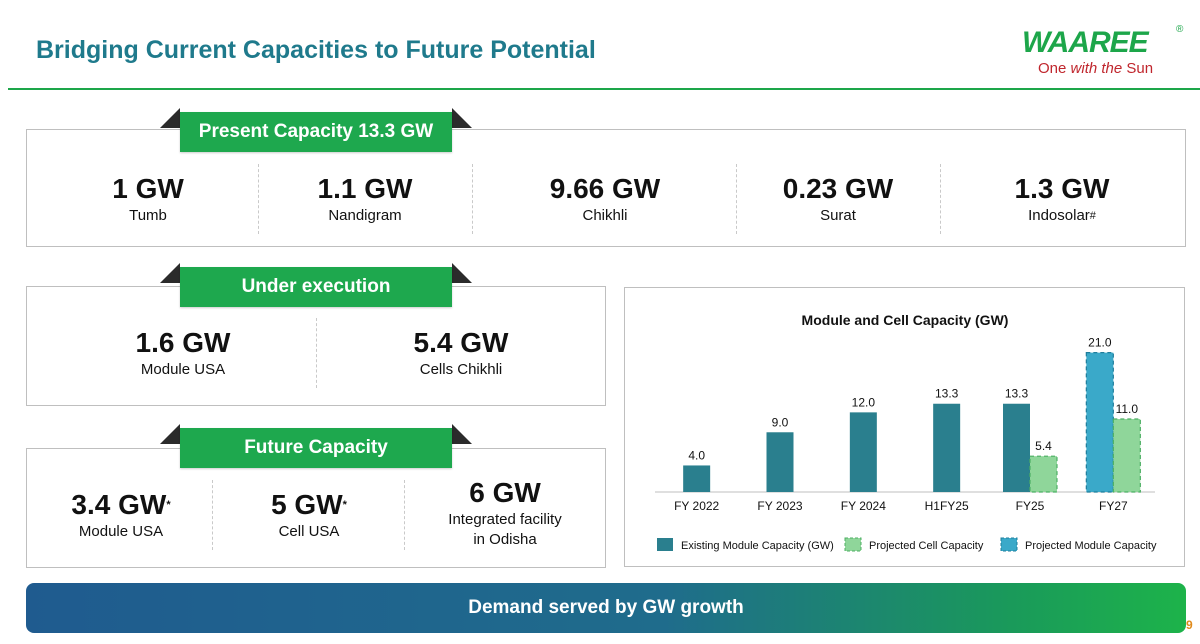 The image size is (1200, 644). What do you see at coordinates (926, 546) in the screenshot?
I see `legend-label: Projected Cell Capacity` at bounding box center [926, 546].